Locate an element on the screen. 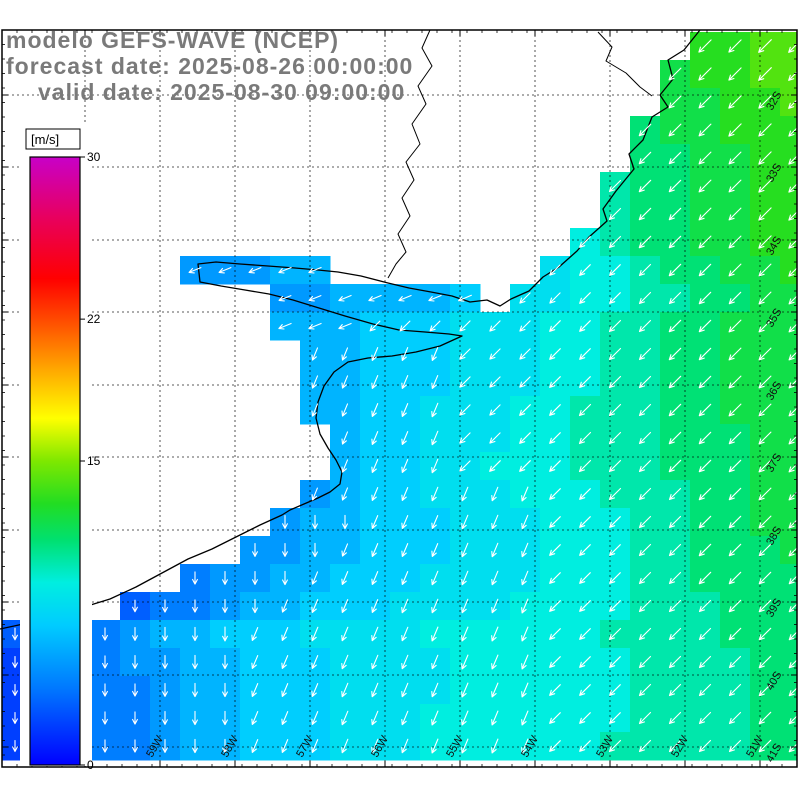 The width and height of the screenshot is (800, 800). svg-text: 15 is located at coordinates (94, 461).